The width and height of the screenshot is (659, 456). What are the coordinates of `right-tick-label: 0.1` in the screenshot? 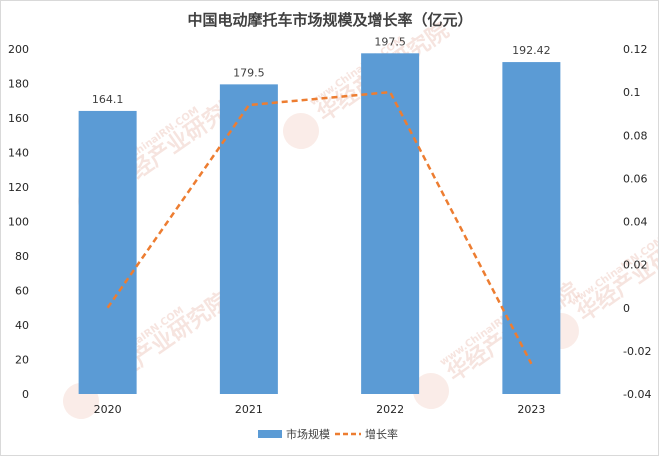 It's located at (632, 92).